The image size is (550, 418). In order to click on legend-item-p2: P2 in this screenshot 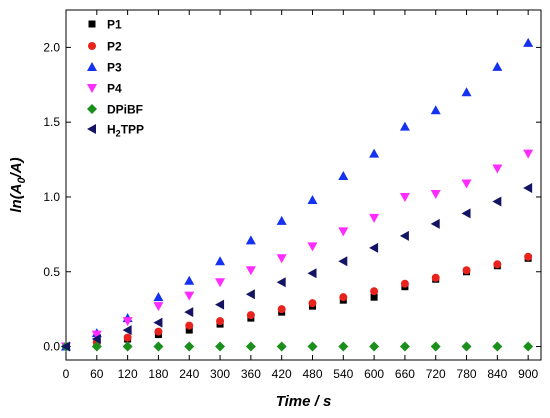, I will do `click(105, 47)`.